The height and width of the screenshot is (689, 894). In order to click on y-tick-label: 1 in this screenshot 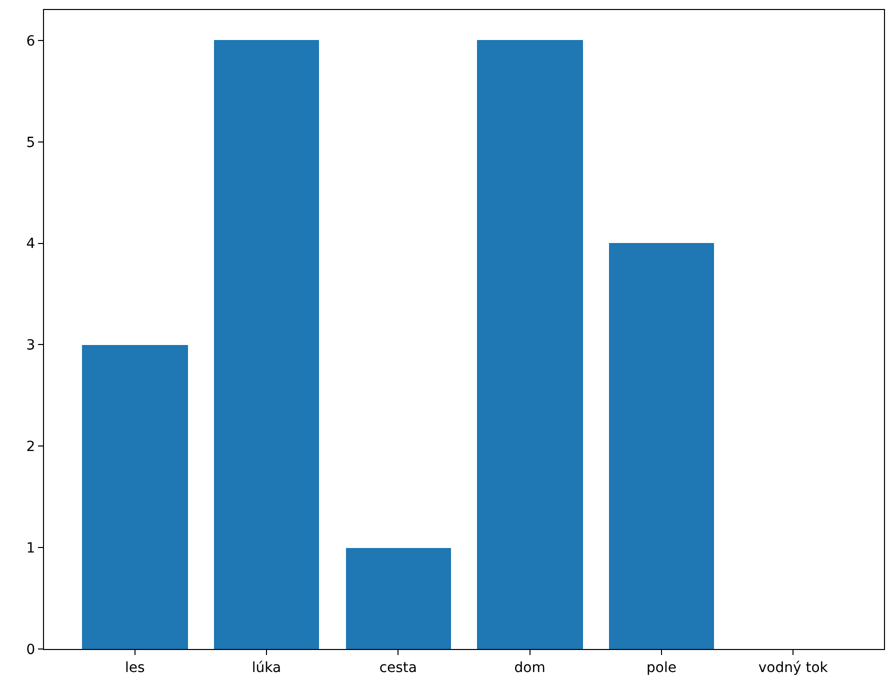, I will do `click(31, 548)`.